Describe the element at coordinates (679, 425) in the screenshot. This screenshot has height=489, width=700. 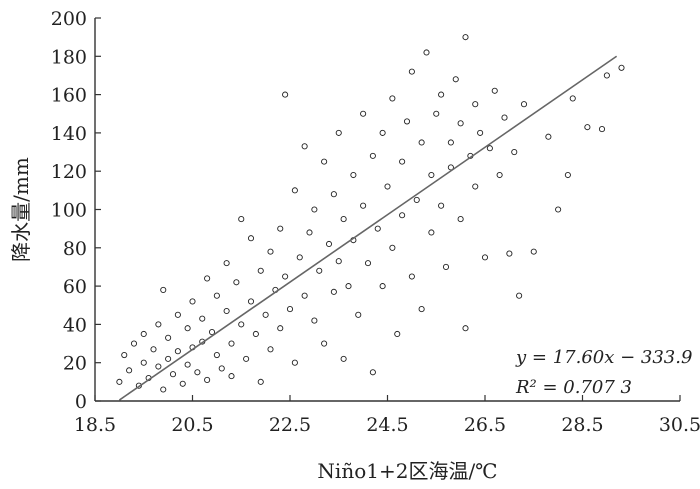
I see `x-tick-label: 30.5` at that location.